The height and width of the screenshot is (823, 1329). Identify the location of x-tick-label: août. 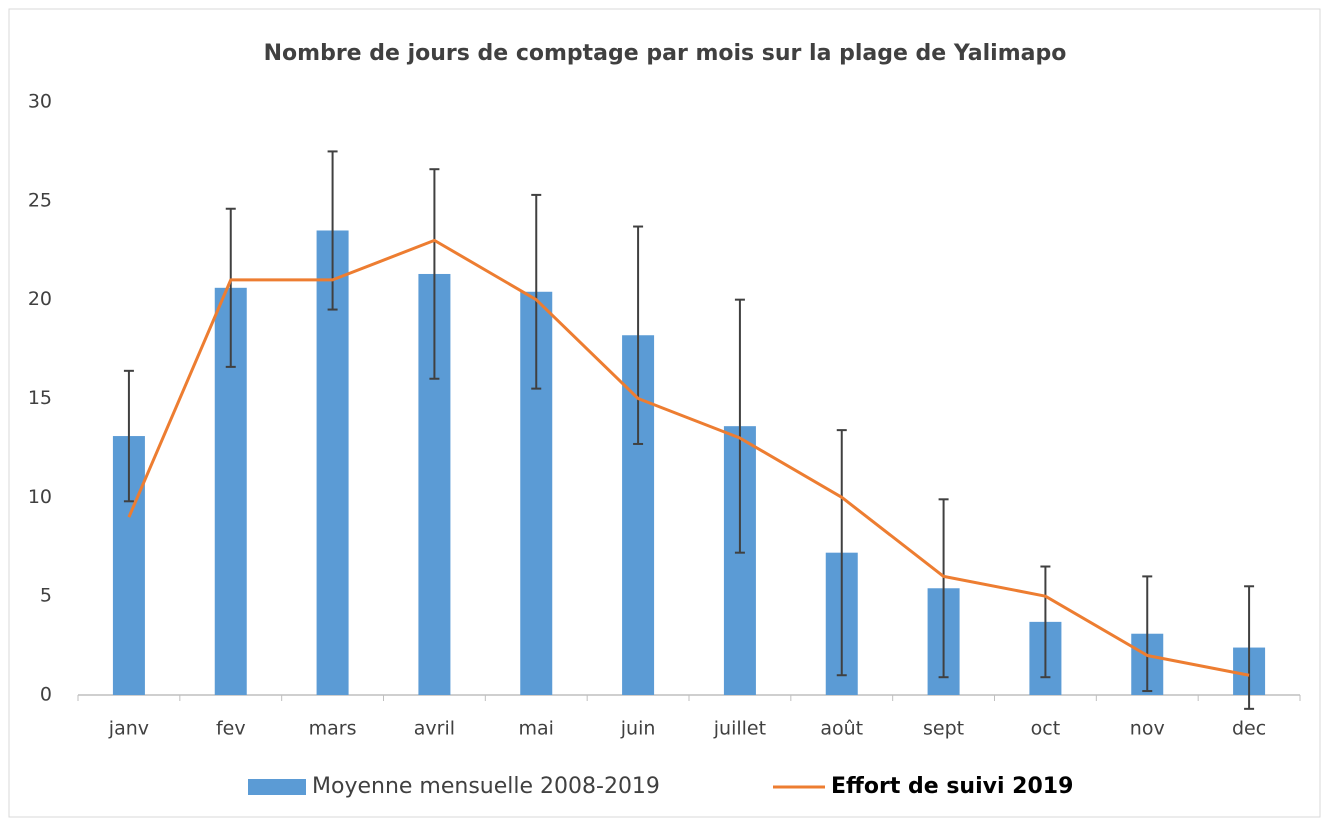
(841, 729).